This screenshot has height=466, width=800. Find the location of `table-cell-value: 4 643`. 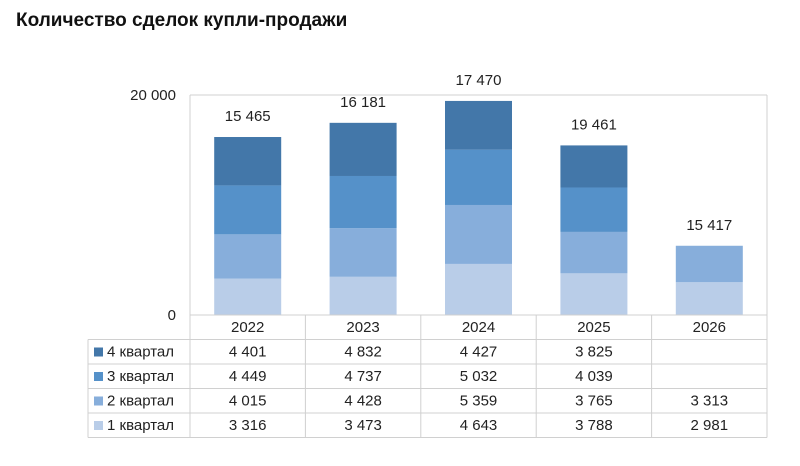

table-cell-value: 4 643 is located at coordinates (479, 425).